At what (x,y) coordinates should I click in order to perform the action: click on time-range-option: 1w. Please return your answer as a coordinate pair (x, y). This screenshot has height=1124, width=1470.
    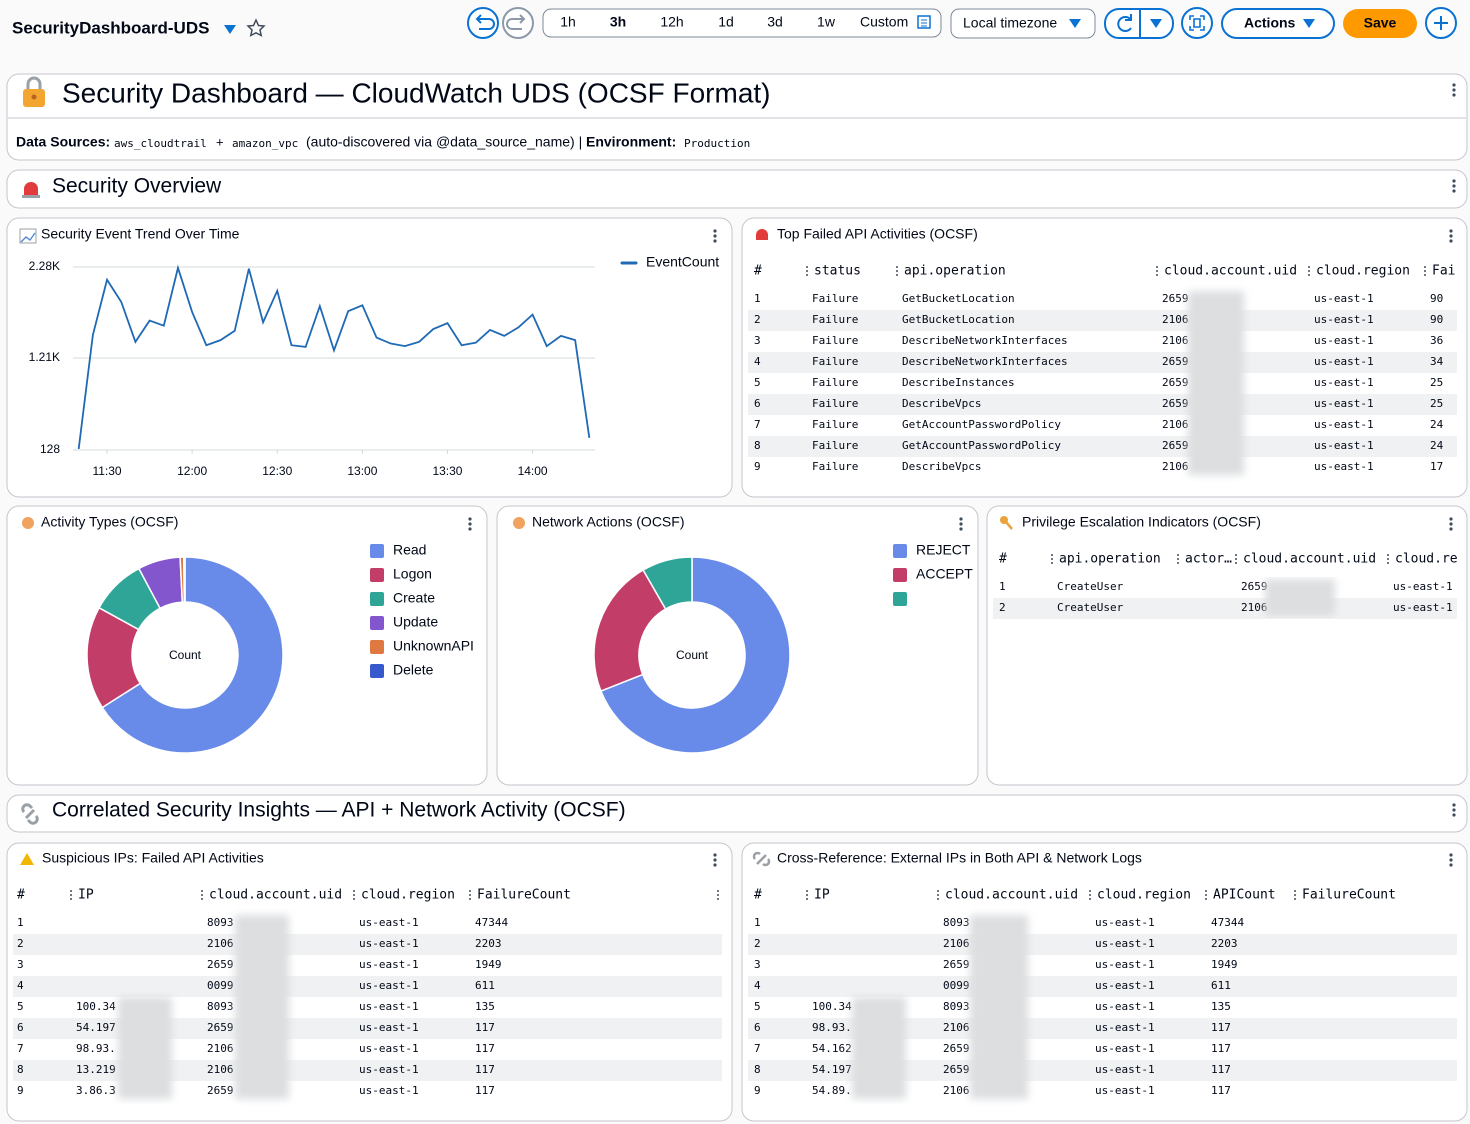
    Looking at the image, I should click on (826, 22).